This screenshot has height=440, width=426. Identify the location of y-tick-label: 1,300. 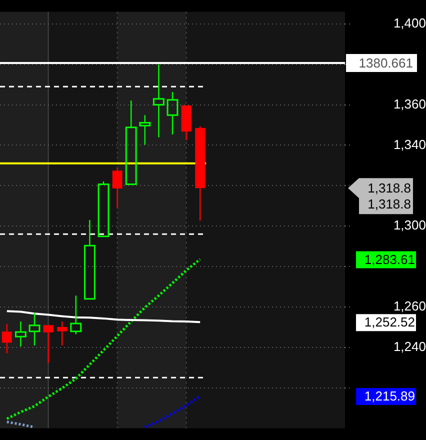
(409, 225).